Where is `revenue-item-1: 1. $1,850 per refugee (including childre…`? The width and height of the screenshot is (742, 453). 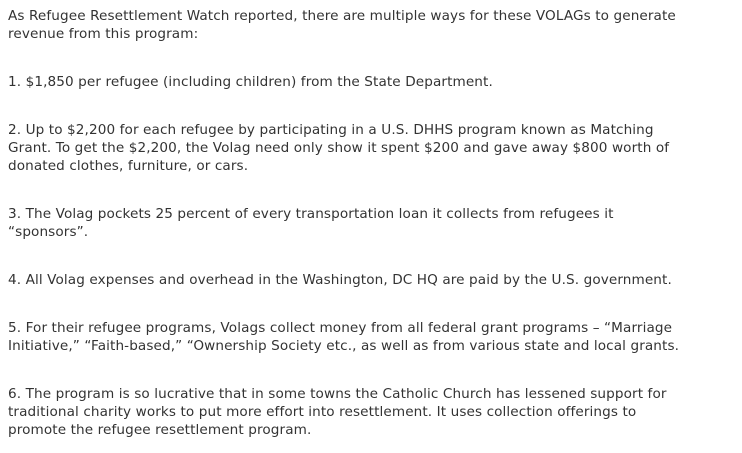 revenue-item-1: 1. $1,850 per refugee (including childre… is located at coordinates (250, 82).